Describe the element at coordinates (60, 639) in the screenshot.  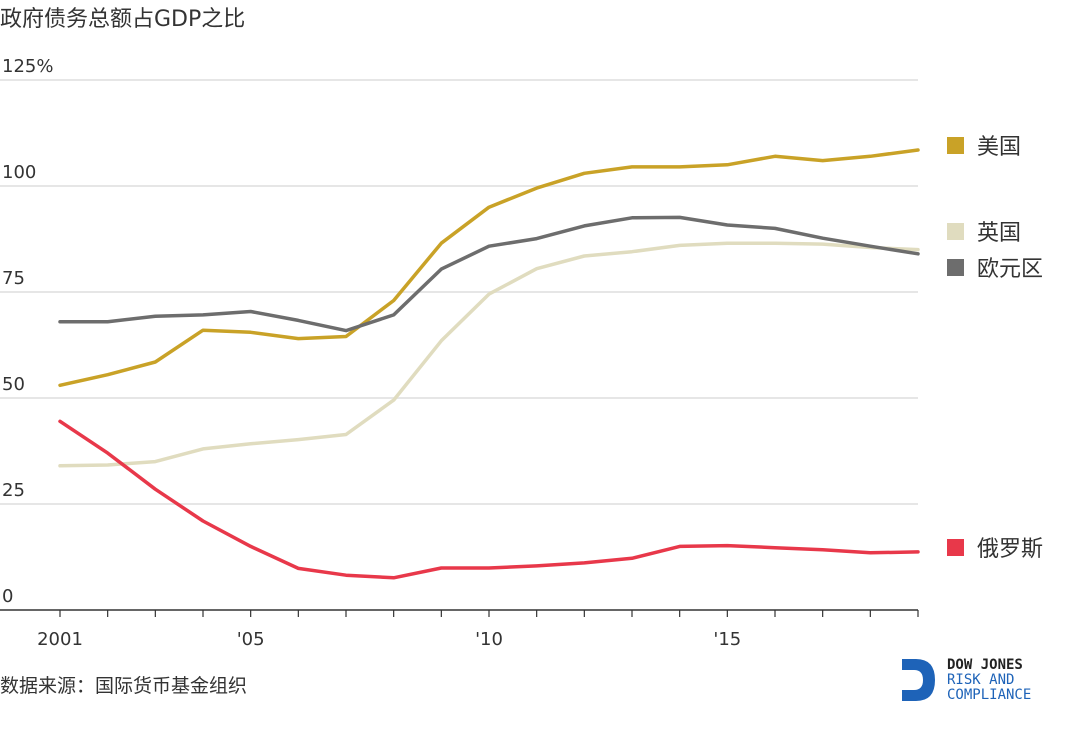
I see `x-tick-label: 2001` at that location.